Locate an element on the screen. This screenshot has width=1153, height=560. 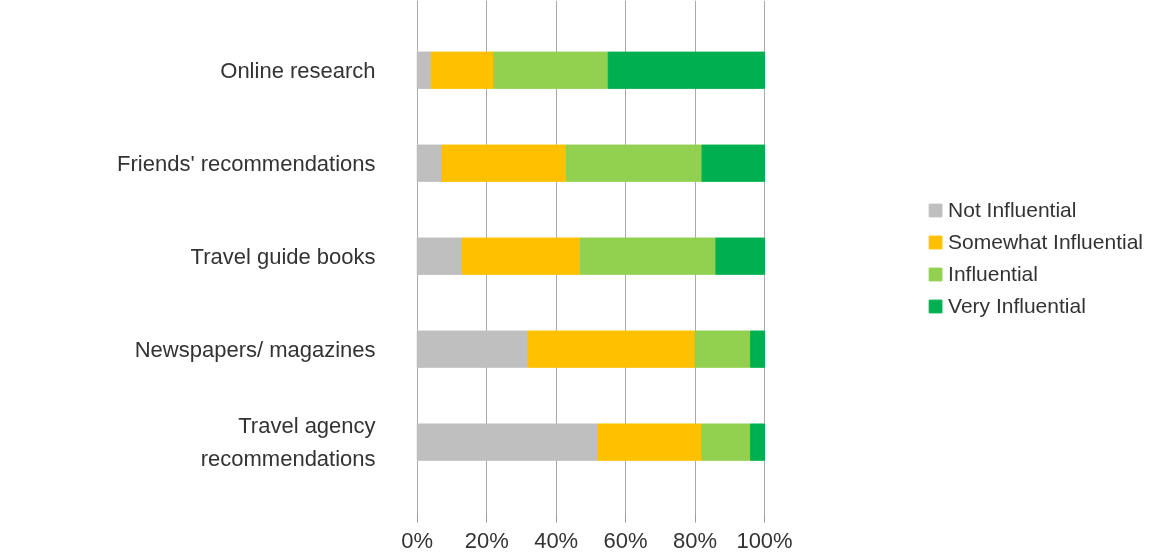
y-tick-label: Travel guide books is located at coordinates (283, 256).